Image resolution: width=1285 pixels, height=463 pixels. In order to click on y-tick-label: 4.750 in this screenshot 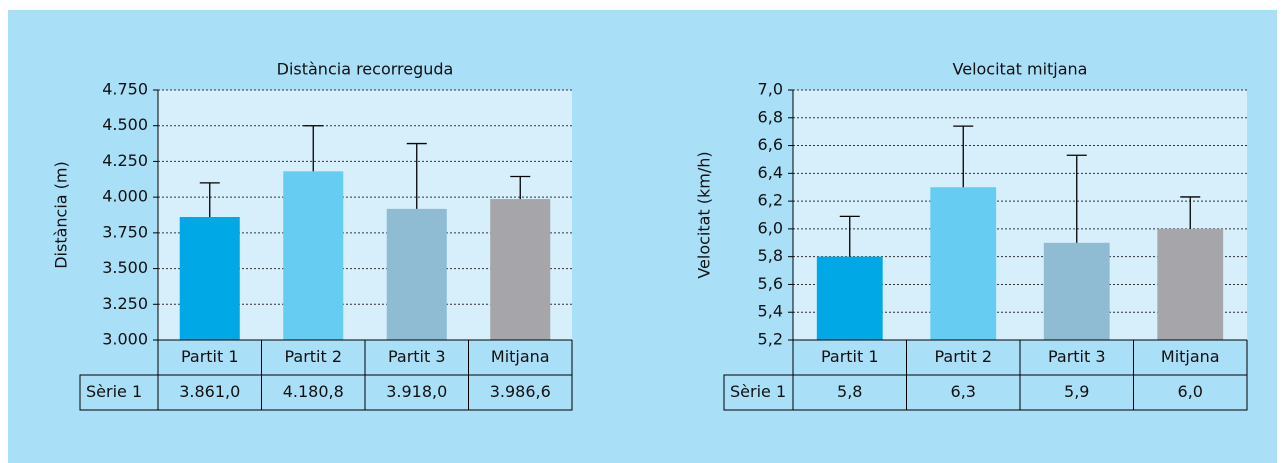, I will do `click(125, 89)`.